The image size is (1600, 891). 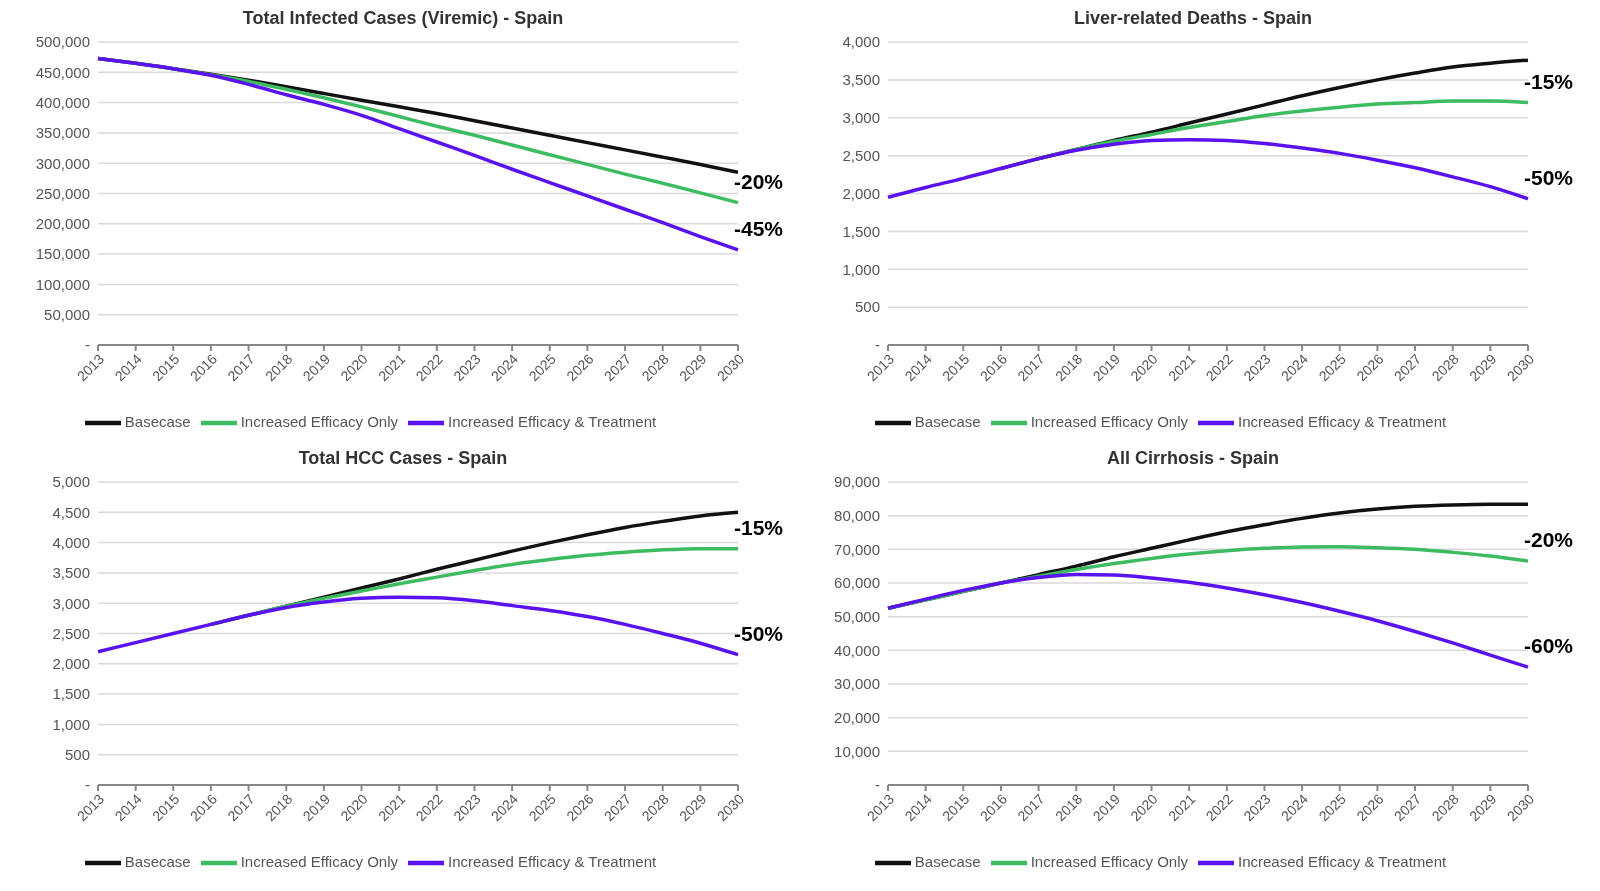 I want to click on chart-title: Total Infected Cases (Viremic) - Spain, so click(x=403, y=19).